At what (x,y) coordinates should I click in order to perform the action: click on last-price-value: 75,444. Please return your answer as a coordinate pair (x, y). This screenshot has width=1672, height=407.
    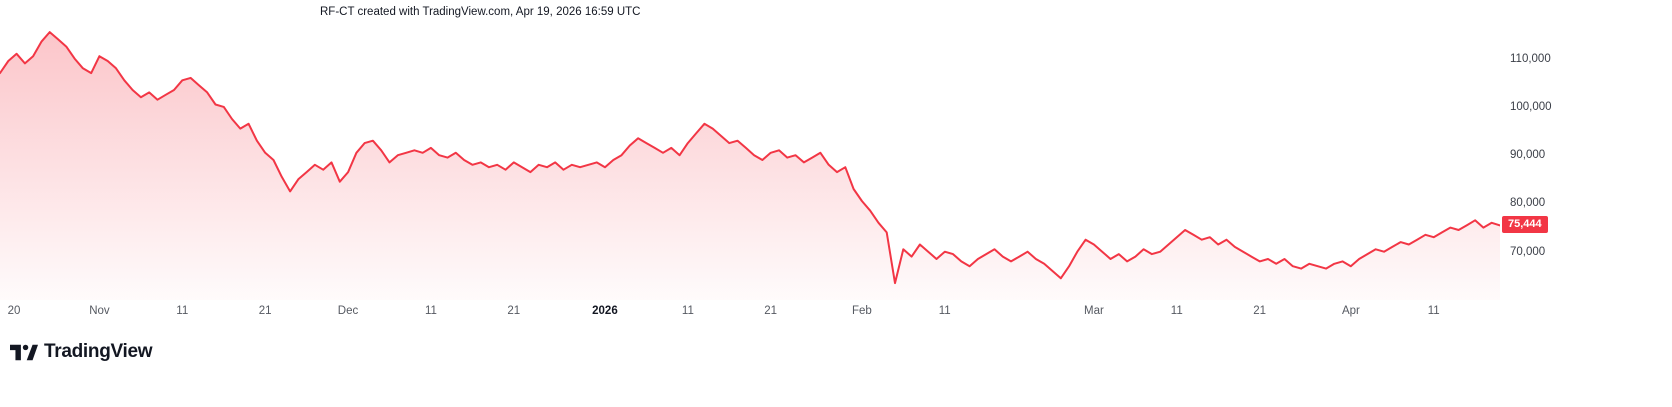
    Looking at the image, I should click on (1525, 224).